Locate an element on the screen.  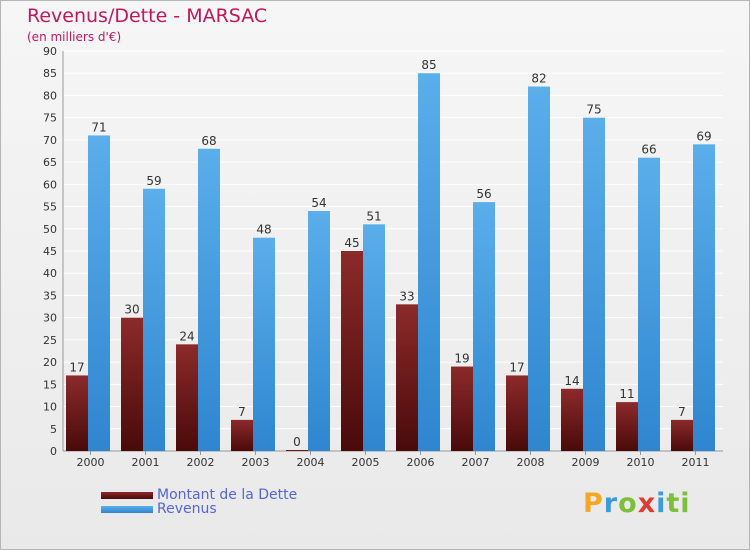
chart-title: Revenus/Dette - MARSAC is located at coordinates (147, 16).